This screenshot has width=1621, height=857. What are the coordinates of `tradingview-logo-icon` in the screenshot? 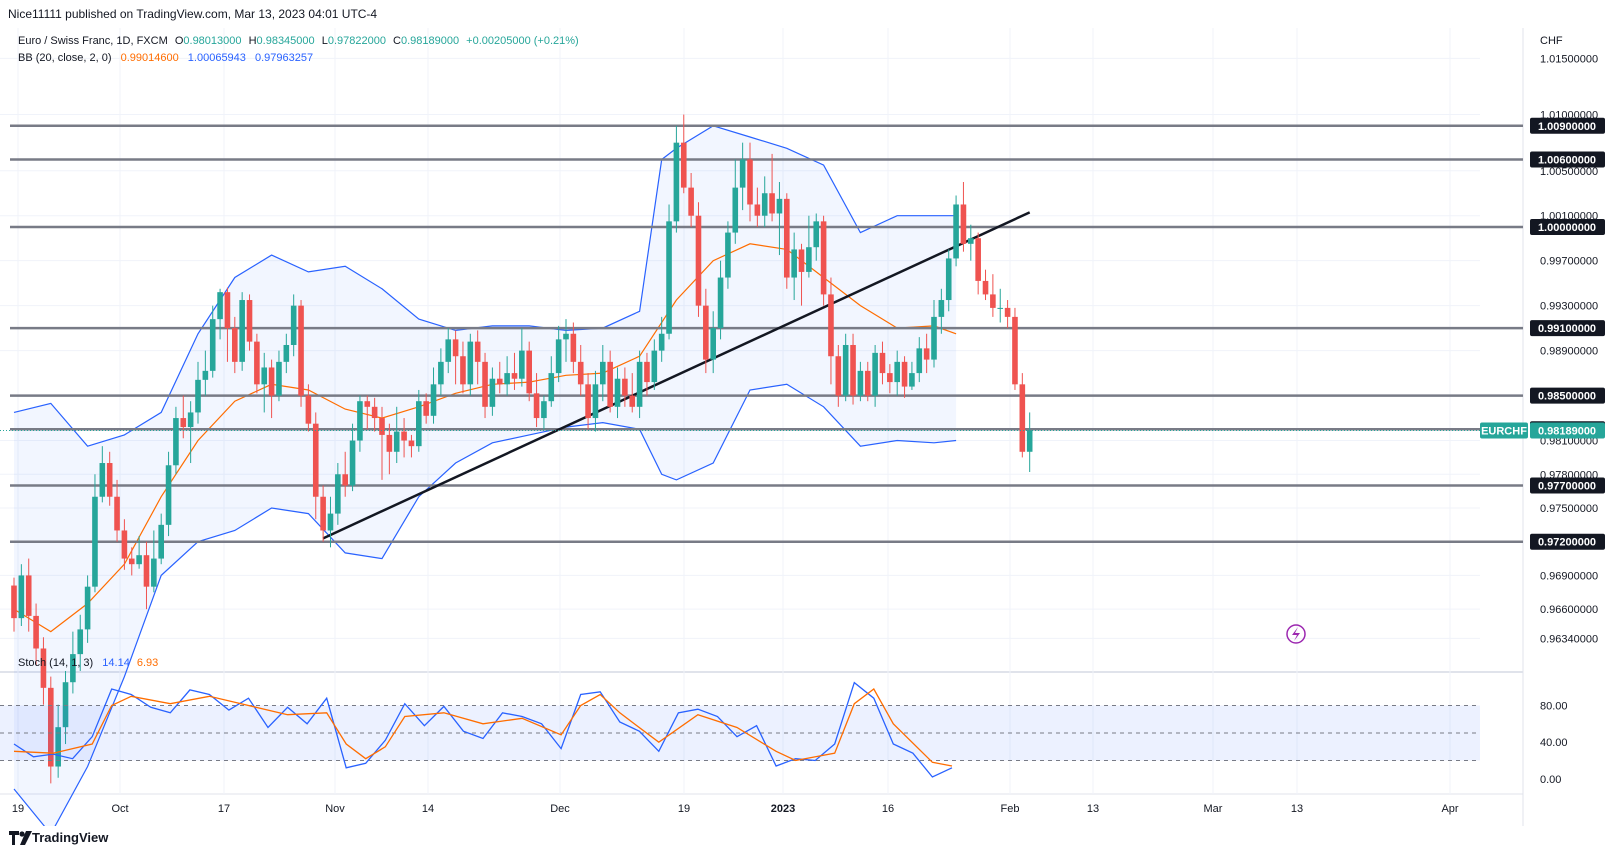 It's located at (20, 838).